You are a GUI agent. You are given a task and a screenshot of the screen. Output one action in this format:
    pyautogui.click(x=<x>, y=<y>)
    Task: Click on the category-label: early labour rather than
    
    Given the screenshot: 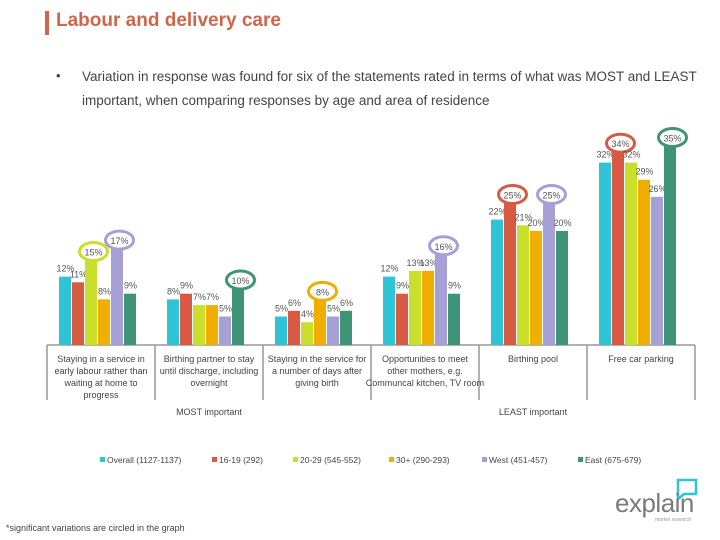 What is the action you would take?
    pyautogui.click(x=100, y=371)
    